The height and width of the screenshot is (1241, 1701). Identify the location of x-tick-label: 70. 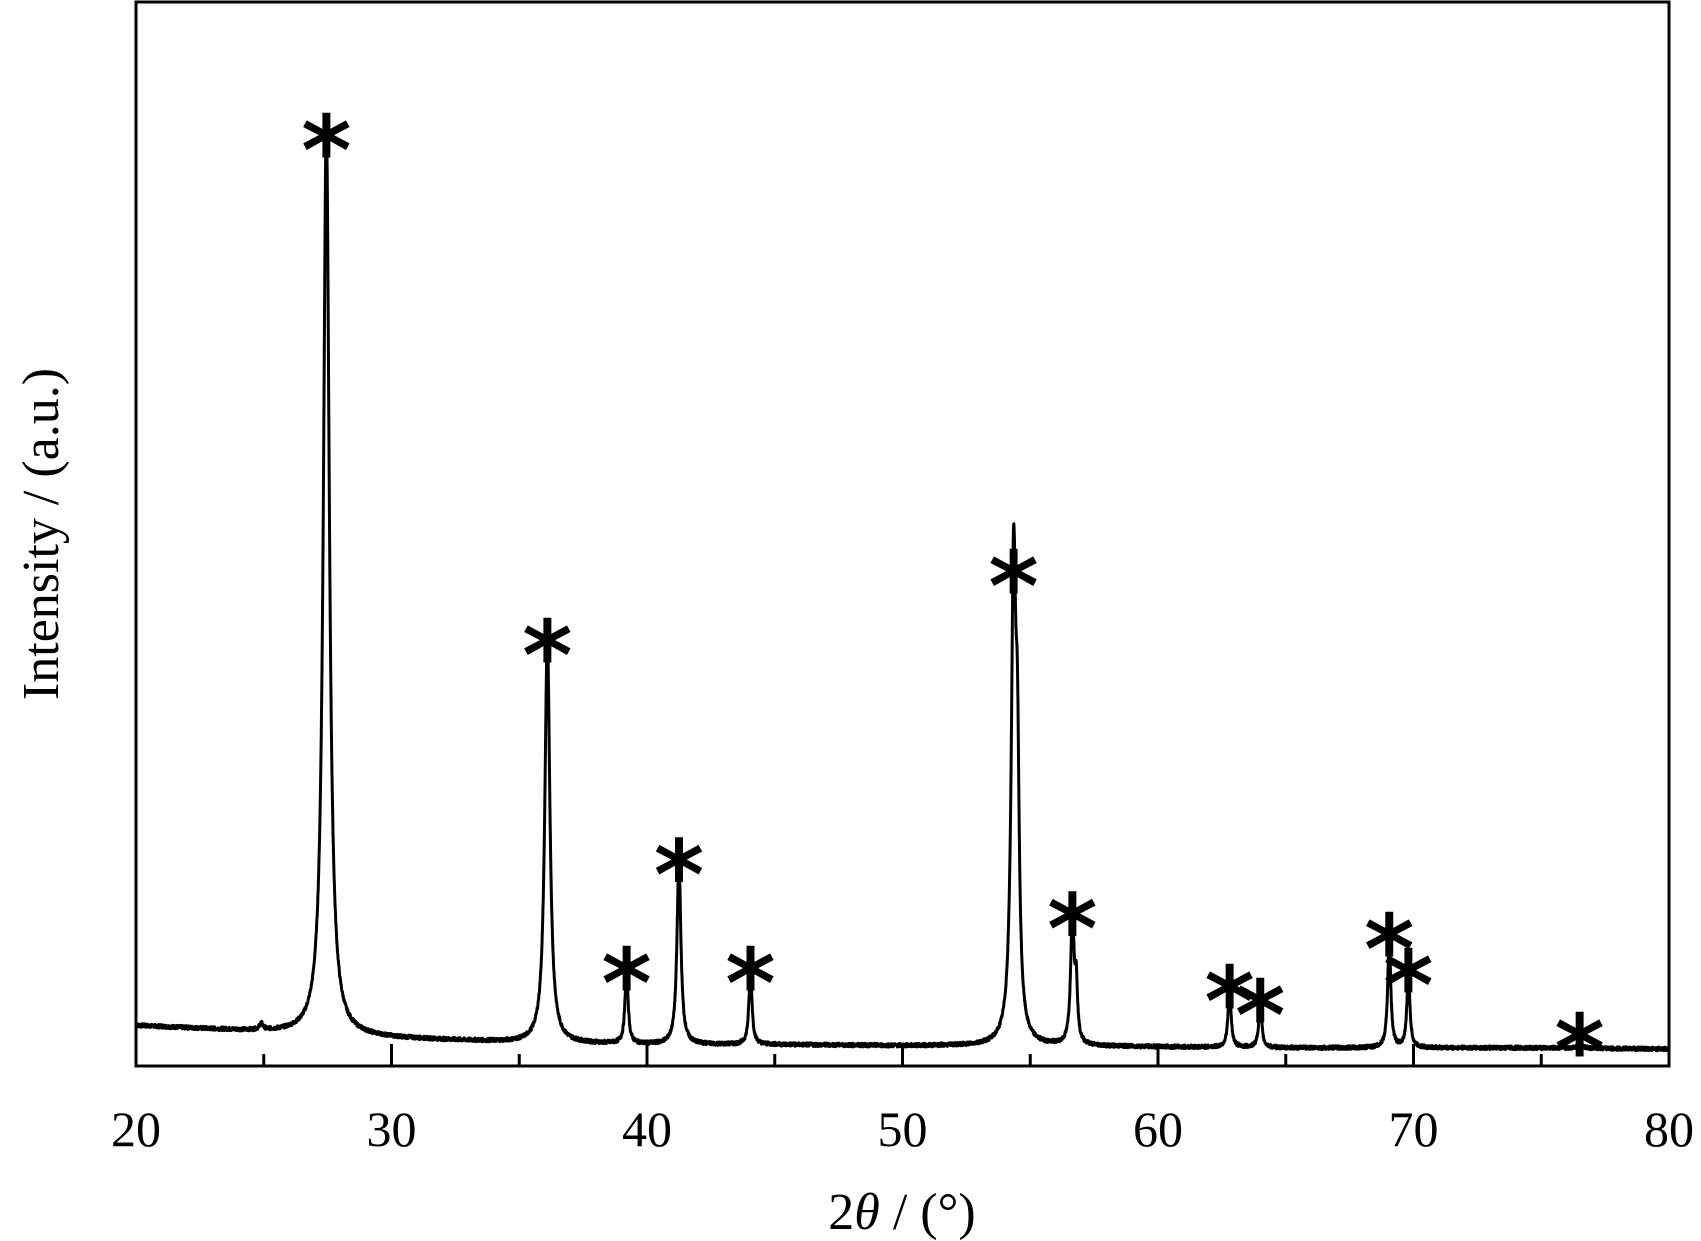
(1414, 1129).